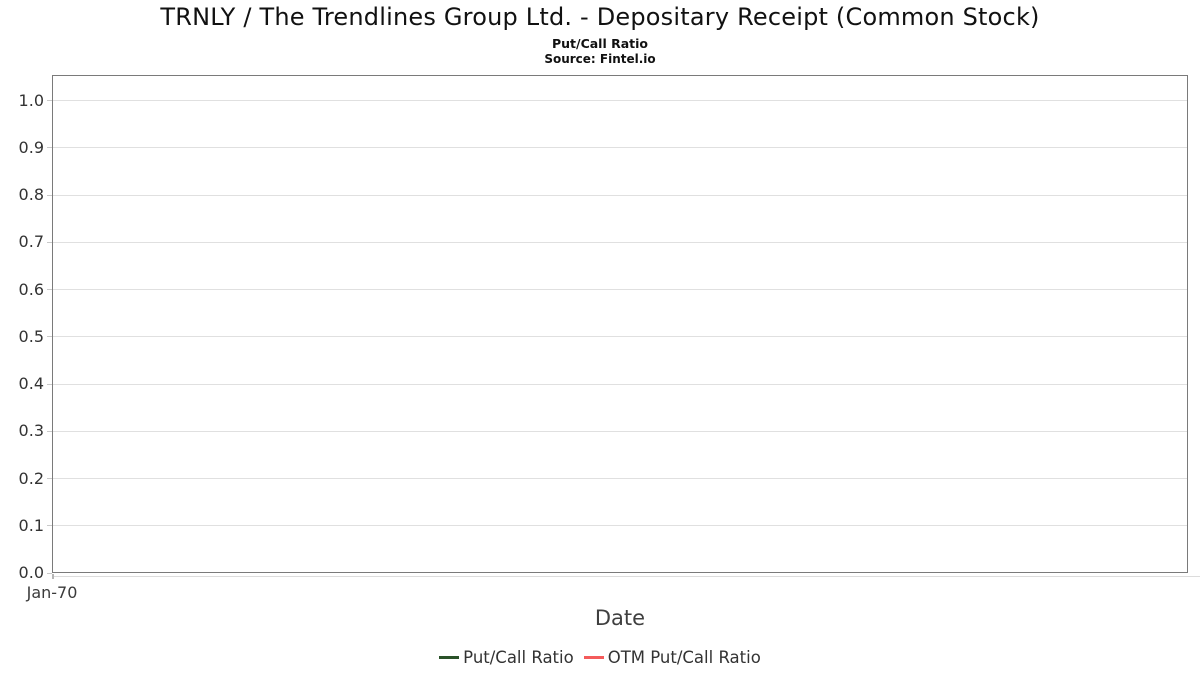 The width and height of the screenshot is (1200, 675). Describe the element at coordinates (31, 525) in the screenshot. I see `y-tick-label: 0.1` at that location.